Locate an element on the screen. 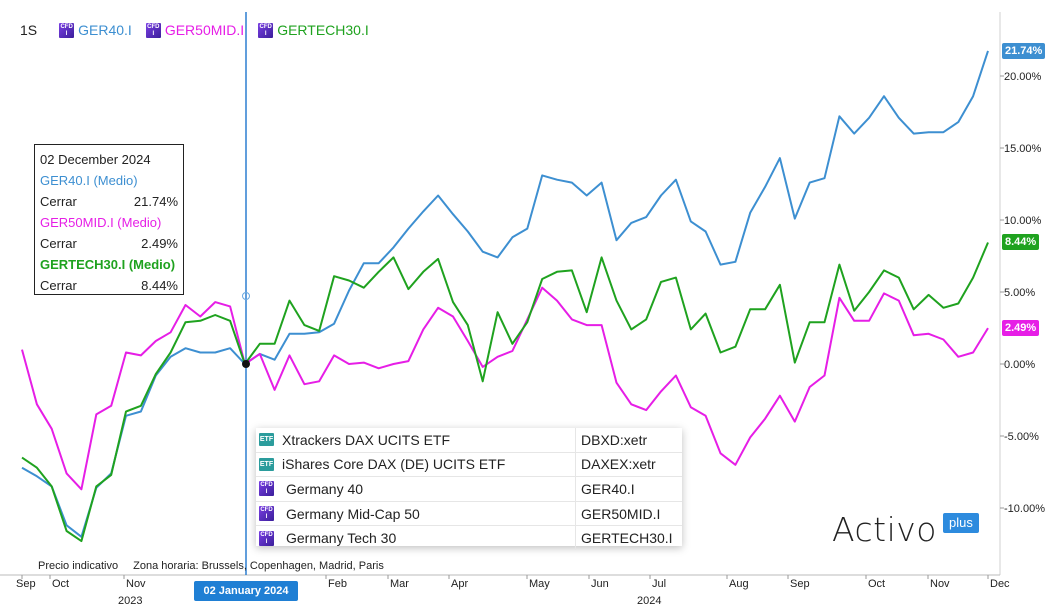  table-row: CFD I Germany Mid-Cap 50 GER50MID.I is located at coordinates (469, 514).